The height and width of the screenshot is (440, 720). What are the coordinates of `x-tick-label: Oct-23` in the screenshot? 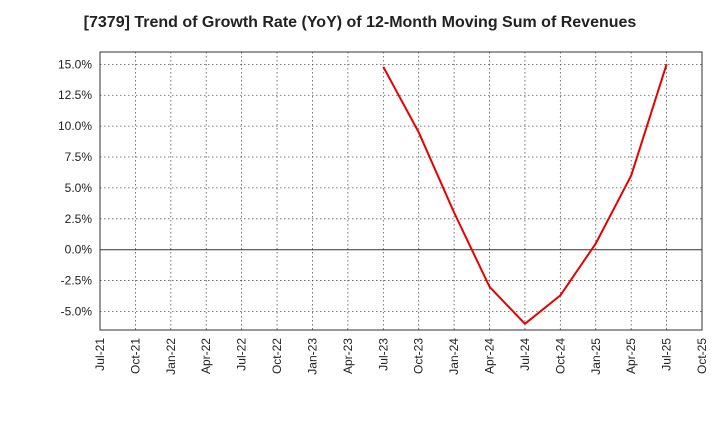 It's located at (419, 356).